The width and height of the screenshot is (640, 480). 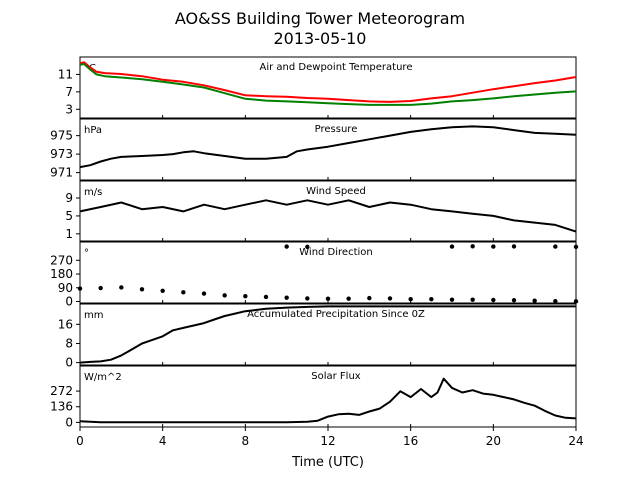 I want to click on series-line-dewpoint, so click(x=328, y=84).